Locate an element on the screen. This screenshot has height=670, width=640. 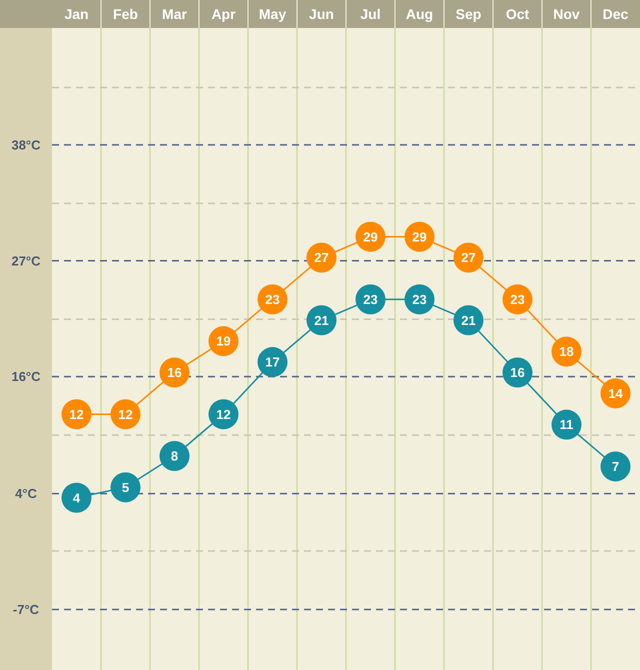
data-label: 7 is located at coordinates (616, 466).